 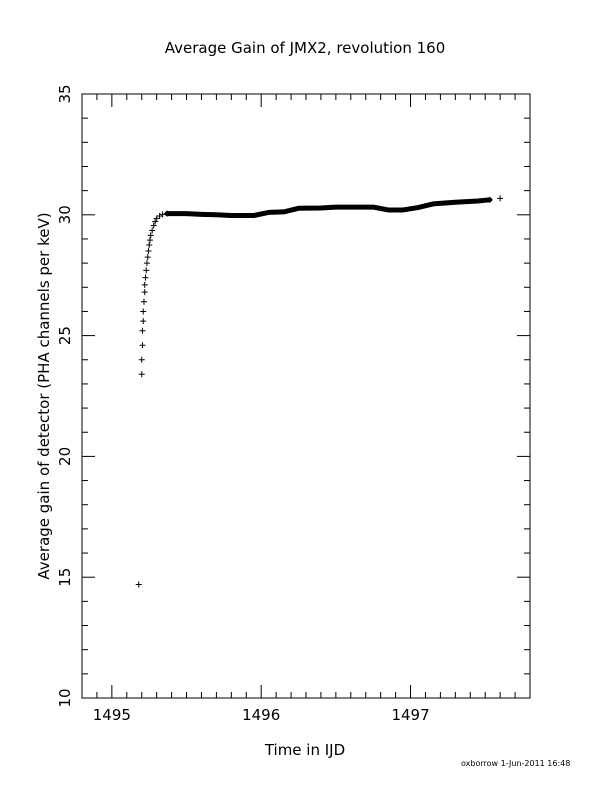 I want to click on y-tick-label: 35, so click(x=65, y=93).